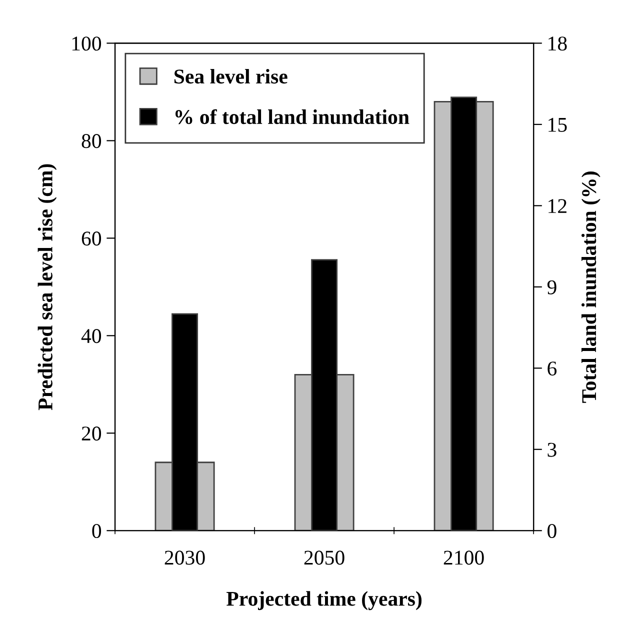  I want to click on y-tick-label: 80, so click(92, 141).